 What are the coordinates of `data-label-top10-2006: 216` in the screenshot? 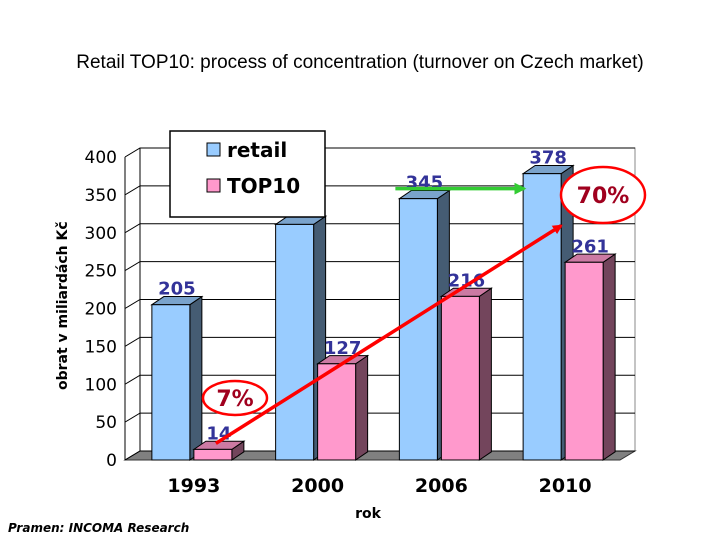 It's located at (467, 280).